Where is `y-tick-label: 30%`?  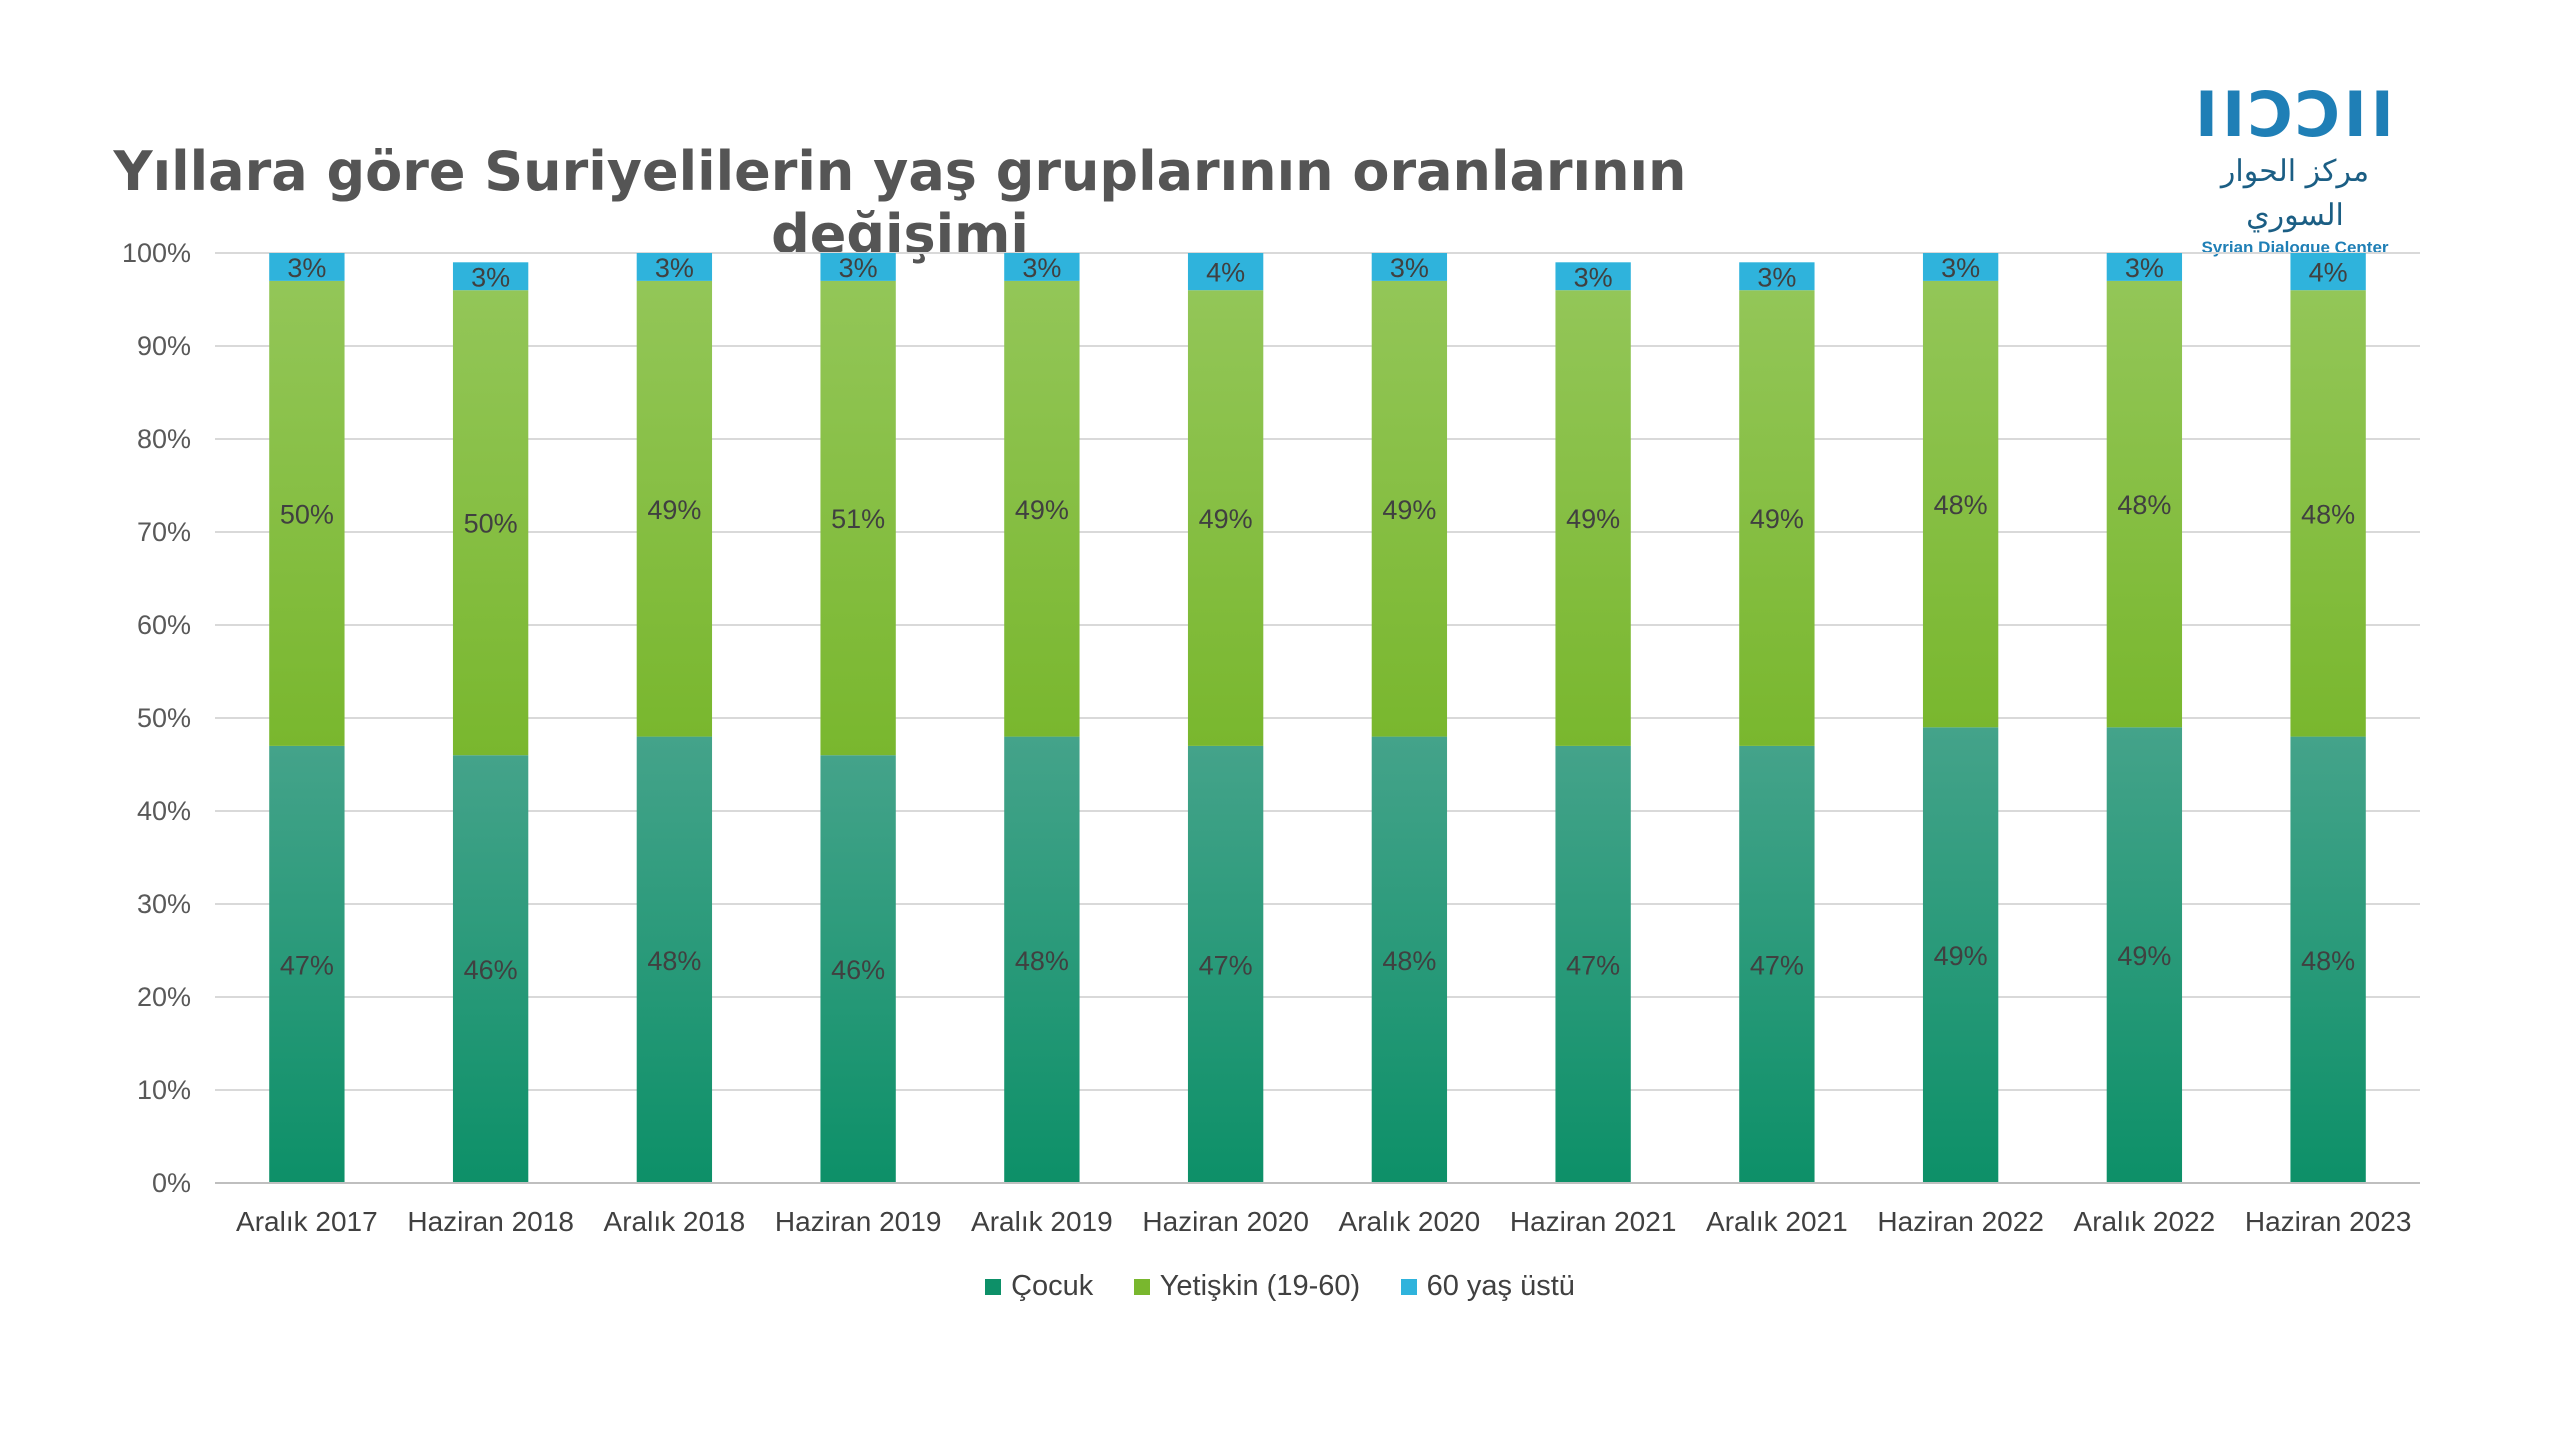 y-tick-label: 30% is located at coordinates (164, 904).